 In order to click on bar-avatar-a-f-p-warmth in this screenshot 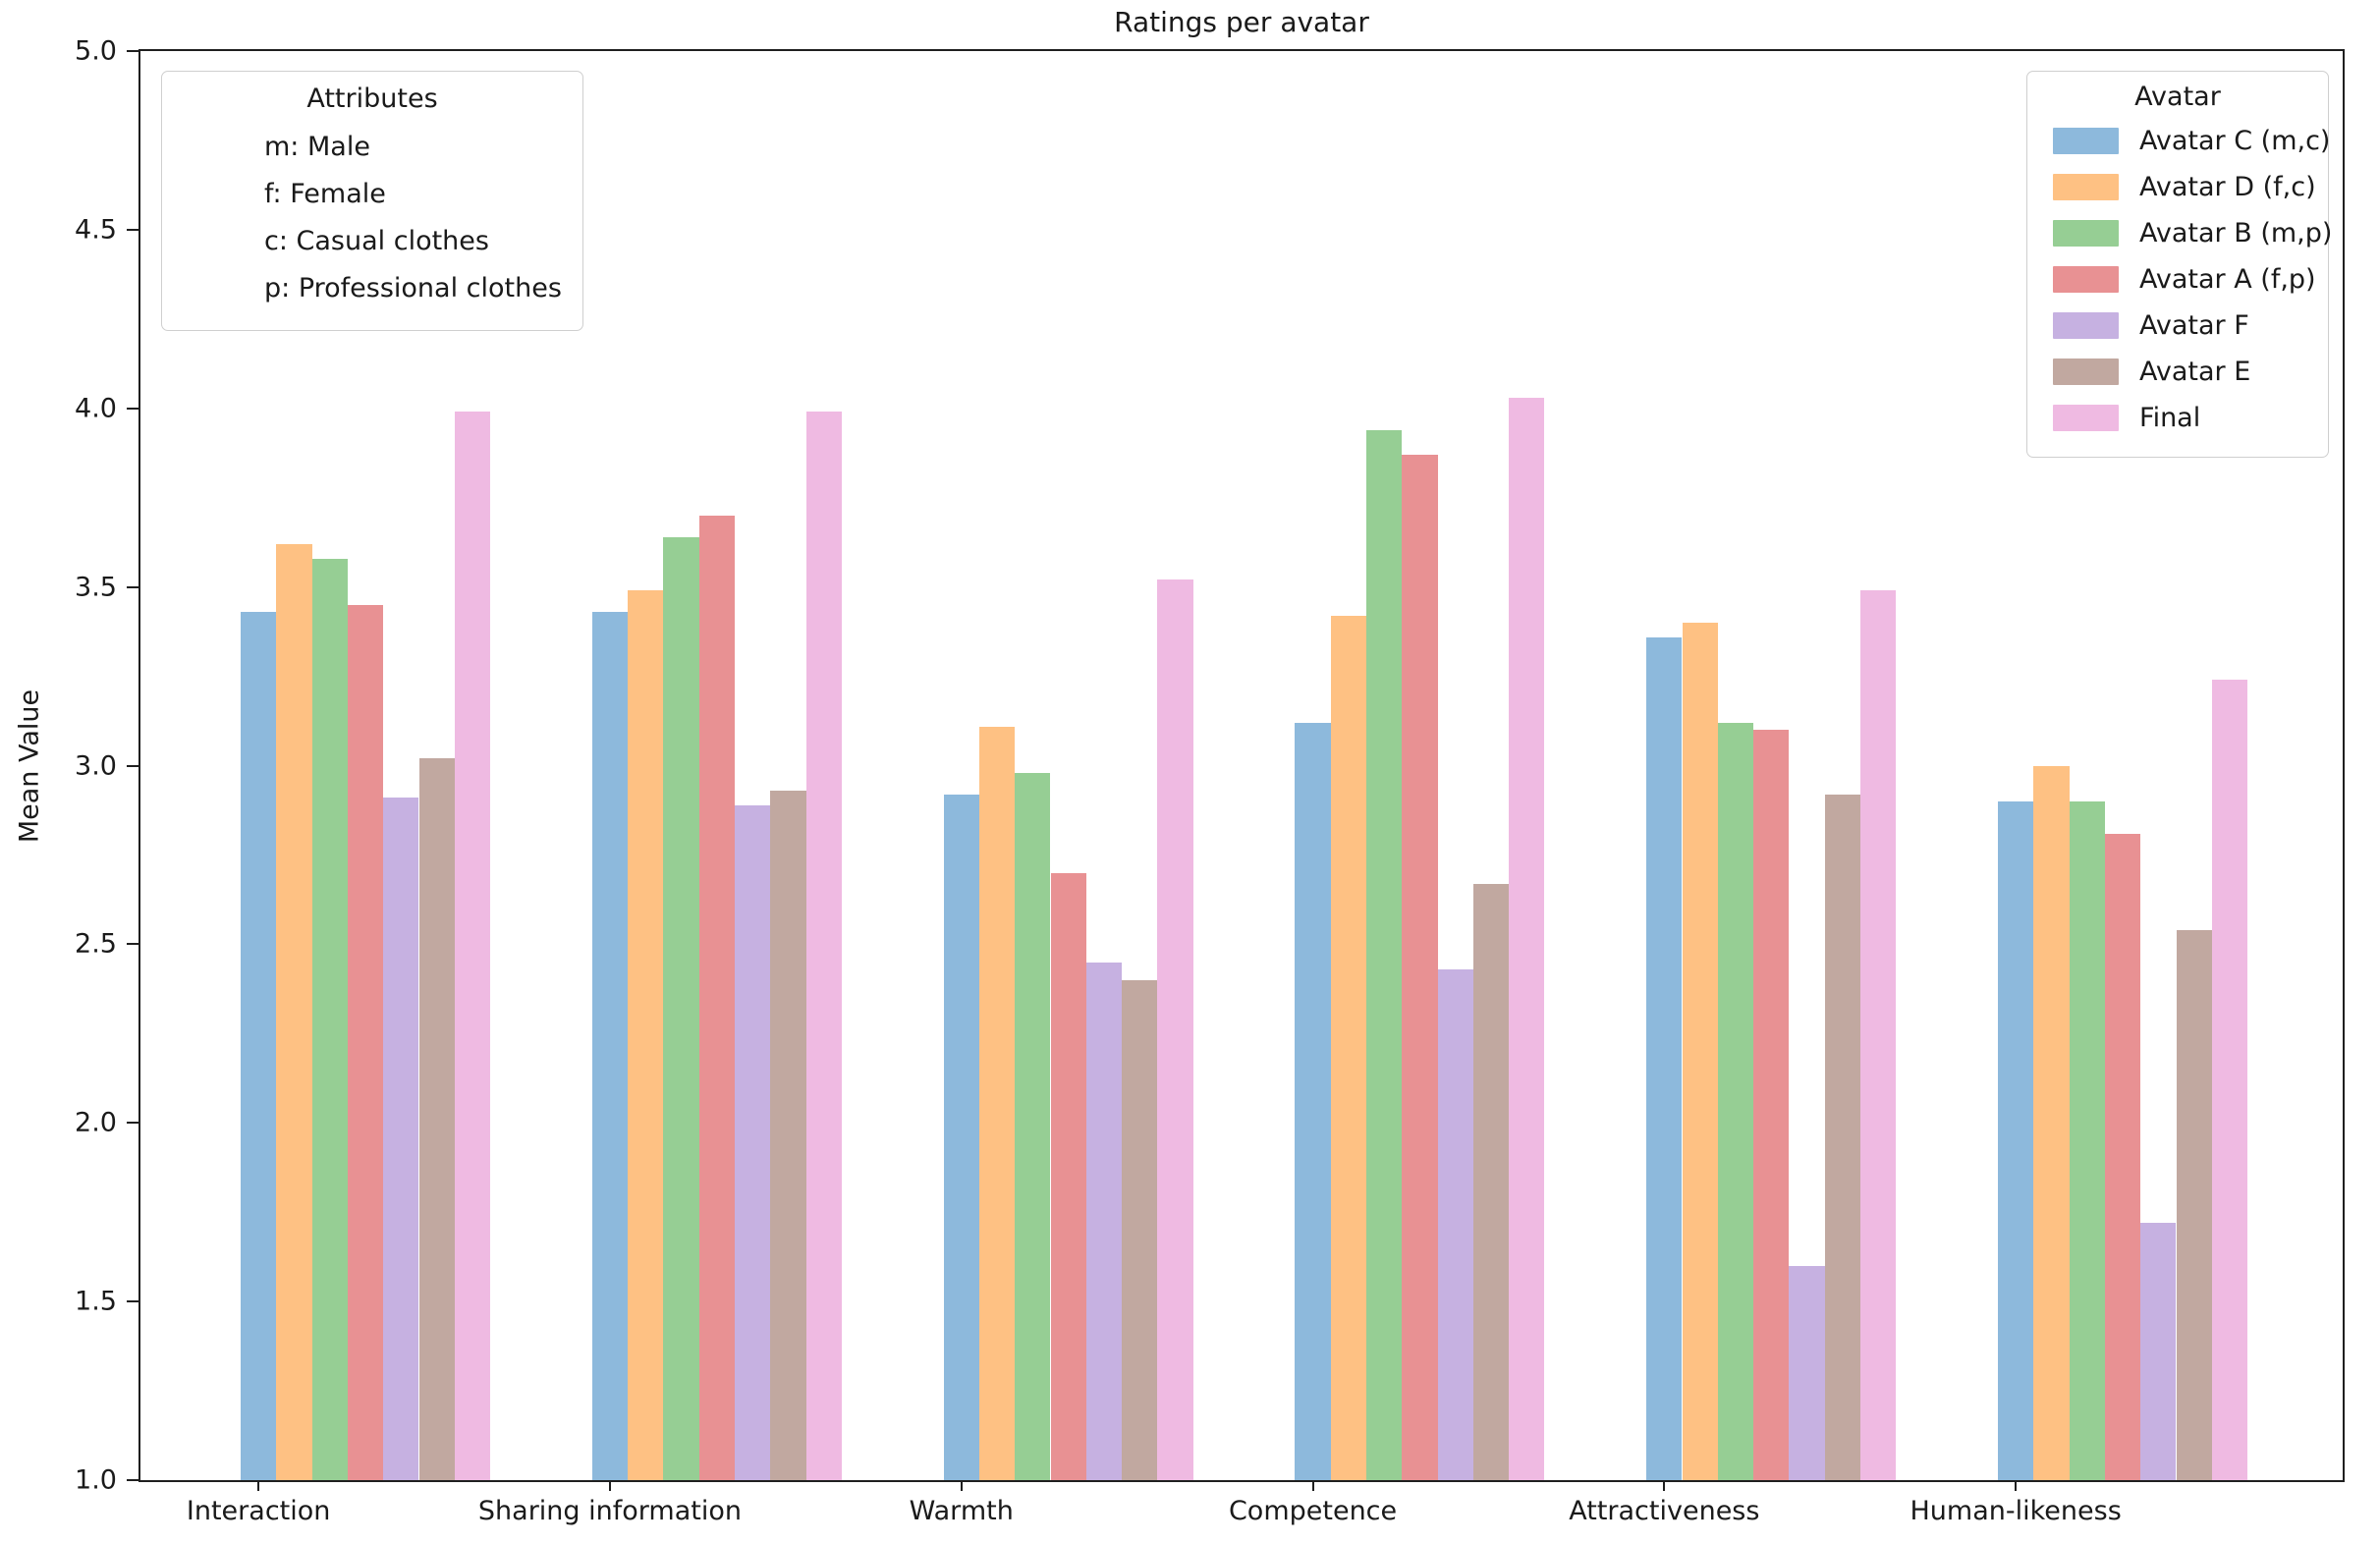, I will do `click(1068, 1176)`.